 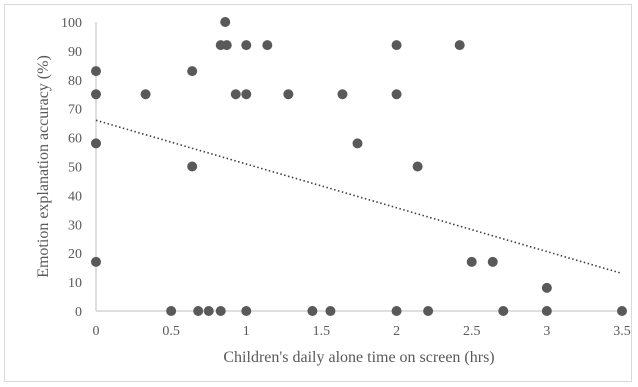 What do you see at coordinates (75, 81) in the screenshot?
I see `y-tick-label: 80` at bounding box center [75, 81].